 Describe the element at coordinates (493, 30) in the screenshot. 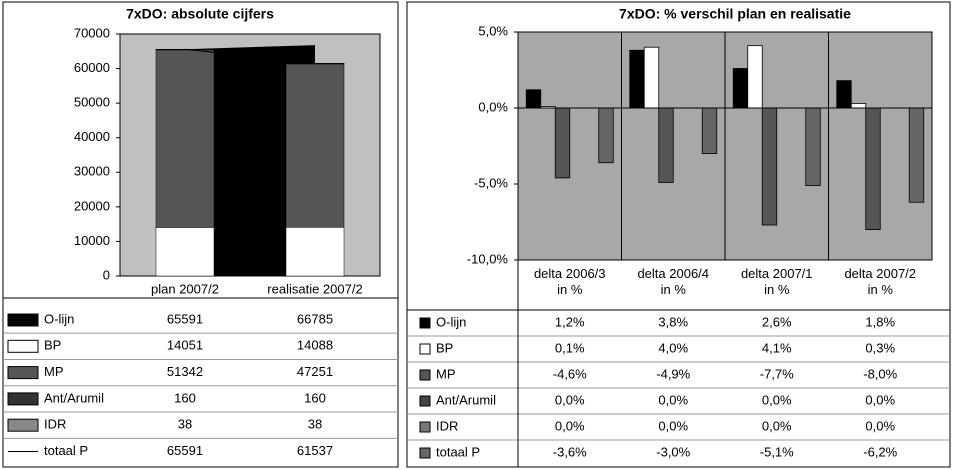

I see `y-tick-label: 5,0%` at that location.